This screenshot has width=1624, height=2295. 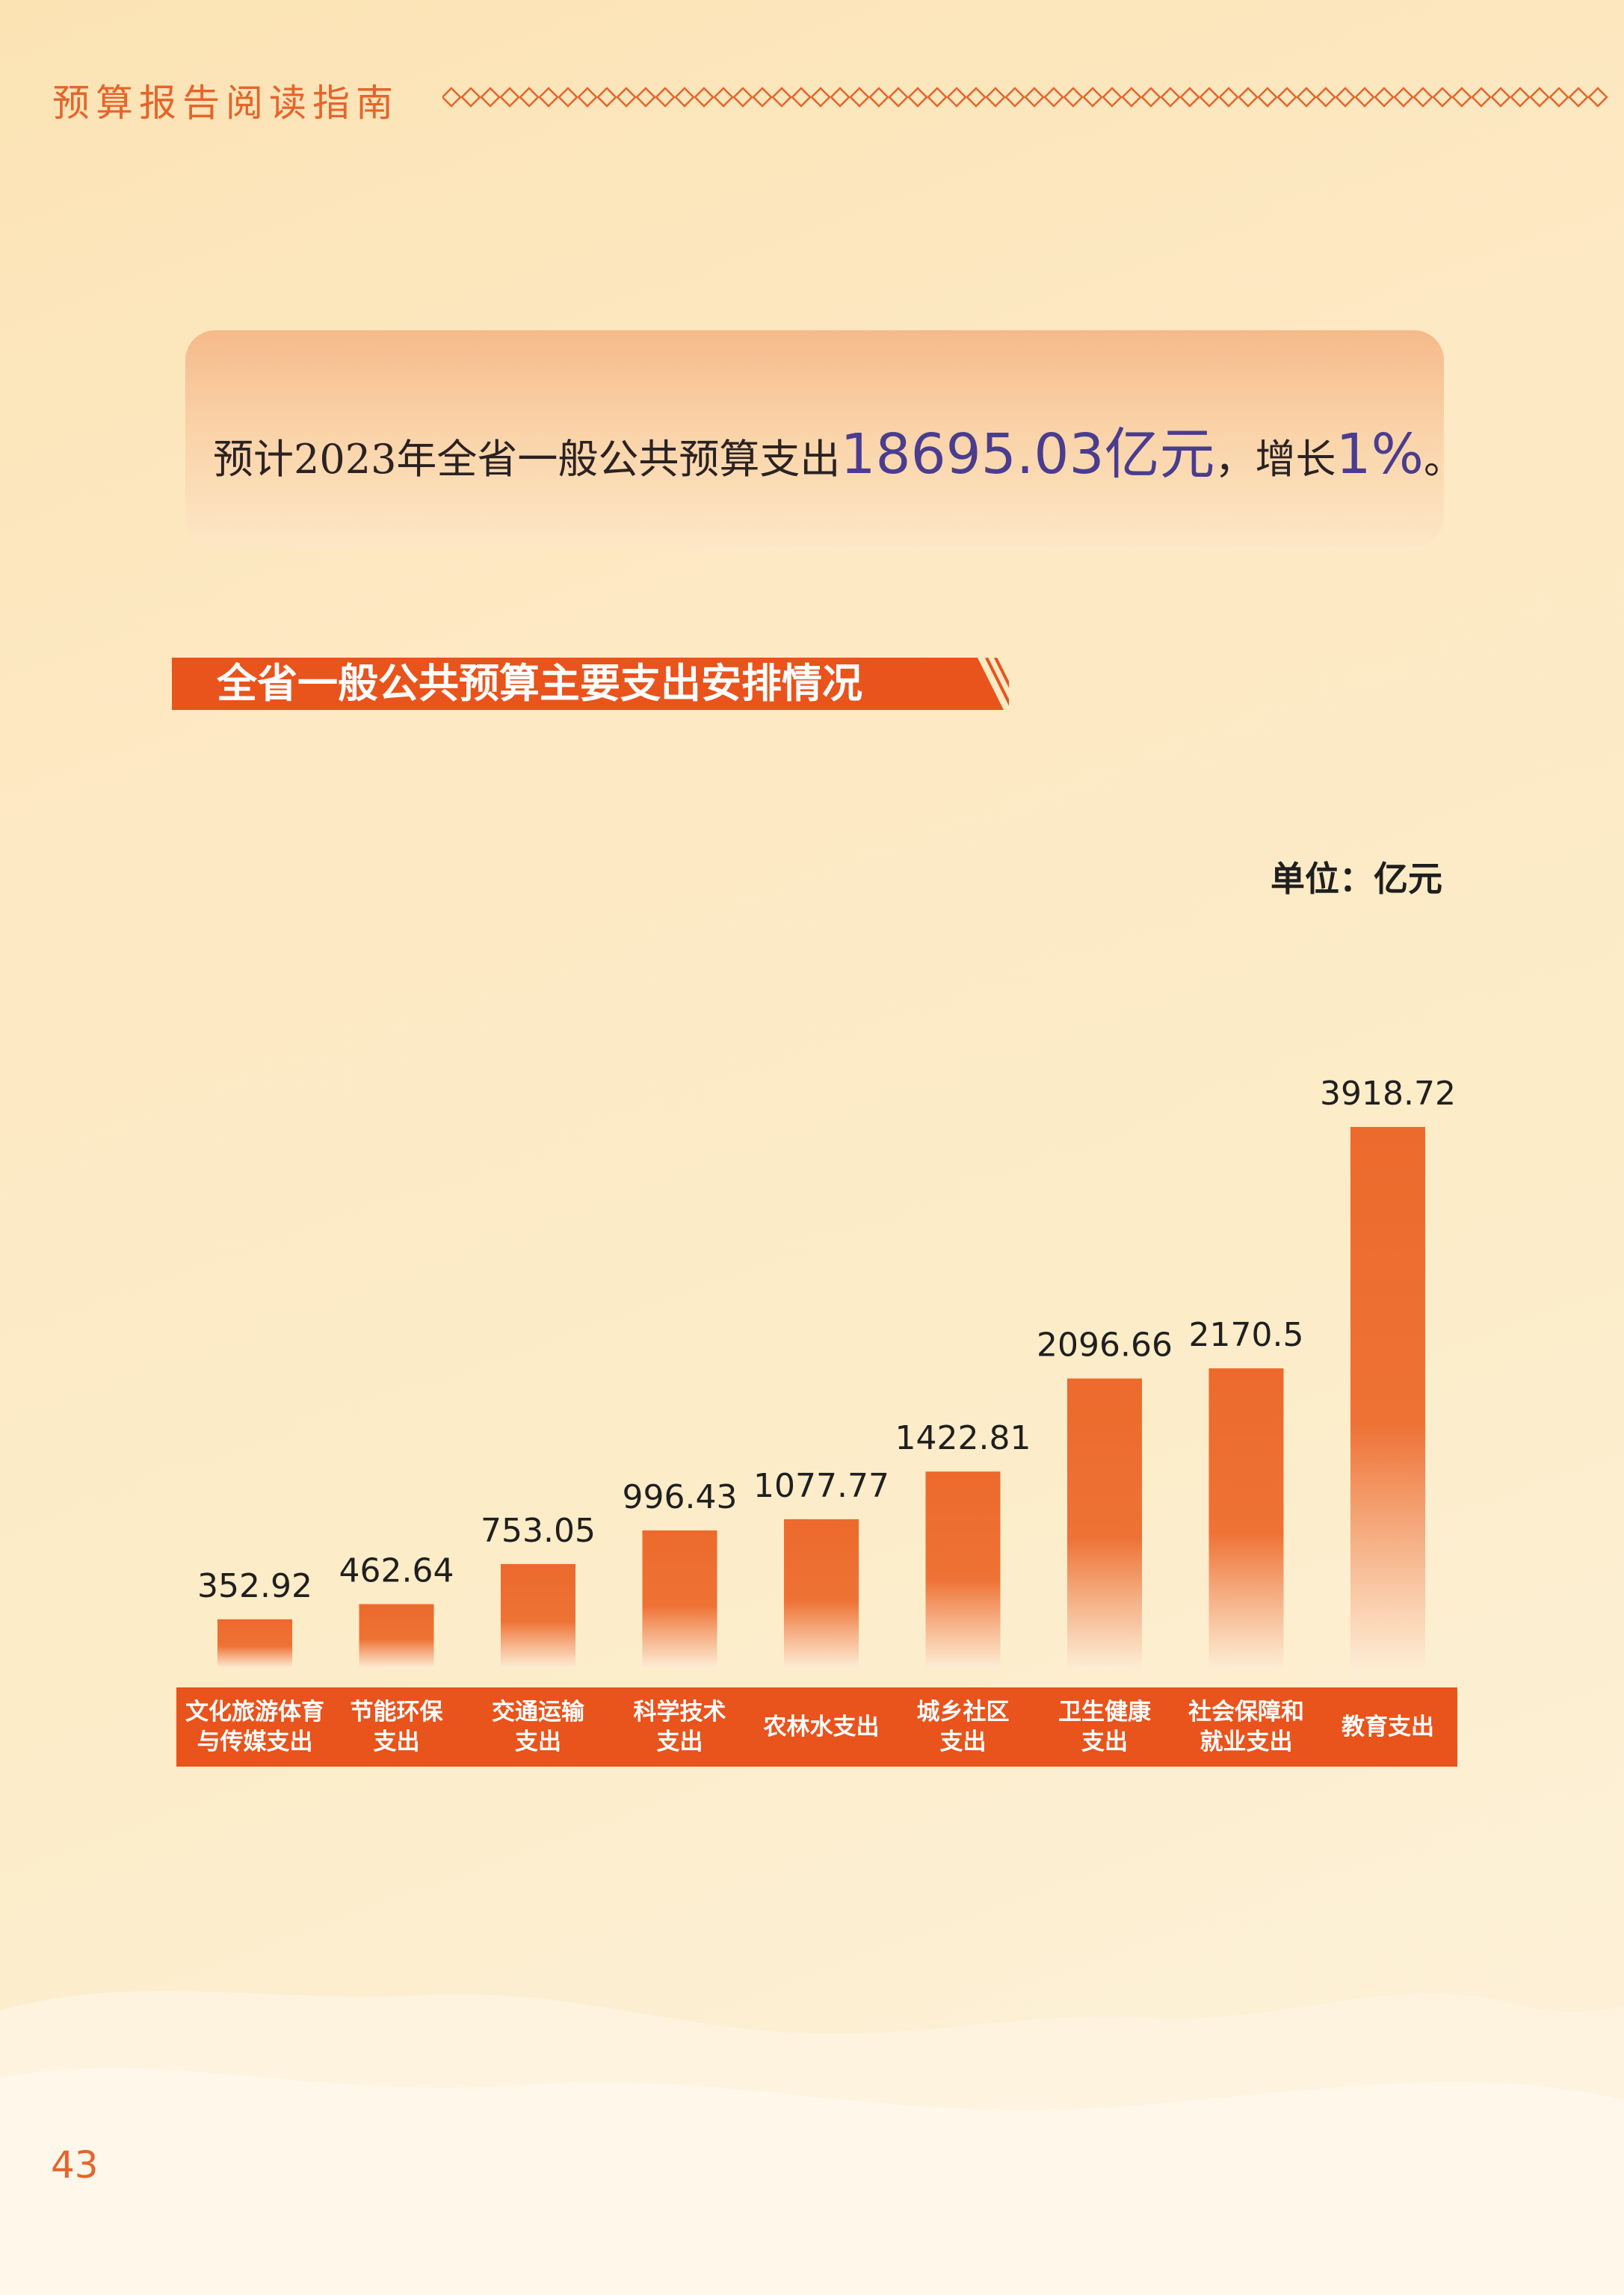 What do you see at coordinates (1275, 459) in the screenshot?
I see `summary-middle: ，增长` at bounding box center [1275, 459].